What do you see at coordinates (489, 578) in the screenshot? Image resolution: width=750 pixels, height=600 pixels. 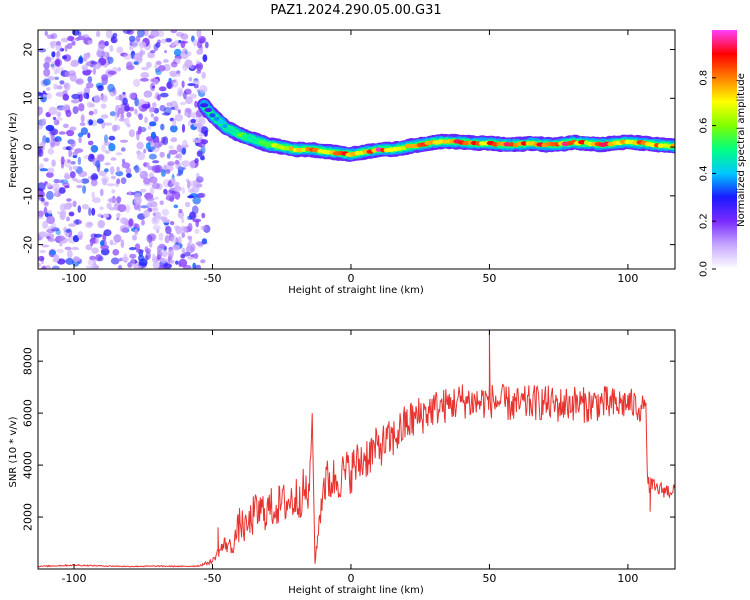 I see `x-tick-label: 50` at bounding box center [489, 578].